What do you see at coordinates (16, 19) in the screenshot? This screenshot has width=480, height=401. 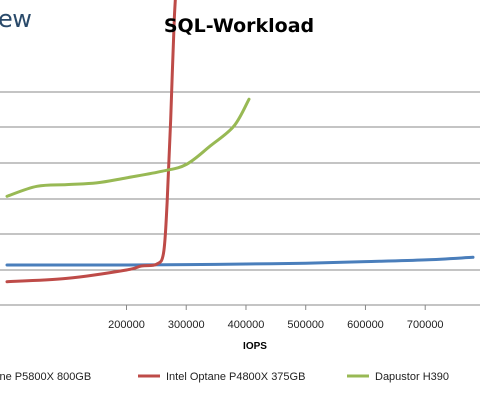 I see `brand-logo-text: ew` at bounding box center [16, 19].